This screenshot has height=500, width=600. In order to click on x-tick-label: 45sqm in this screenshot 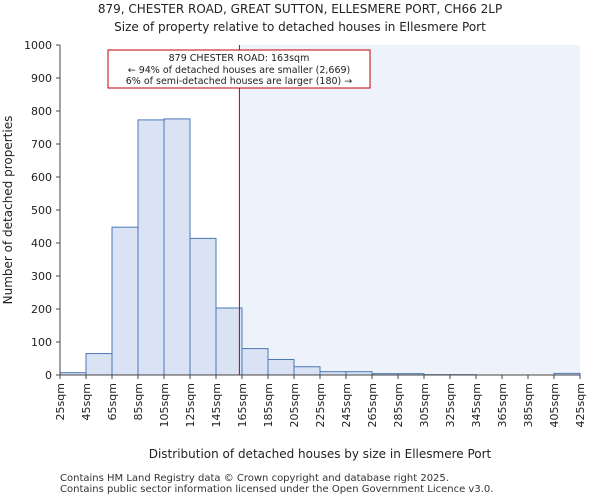, I will do `click(86, 401)`.